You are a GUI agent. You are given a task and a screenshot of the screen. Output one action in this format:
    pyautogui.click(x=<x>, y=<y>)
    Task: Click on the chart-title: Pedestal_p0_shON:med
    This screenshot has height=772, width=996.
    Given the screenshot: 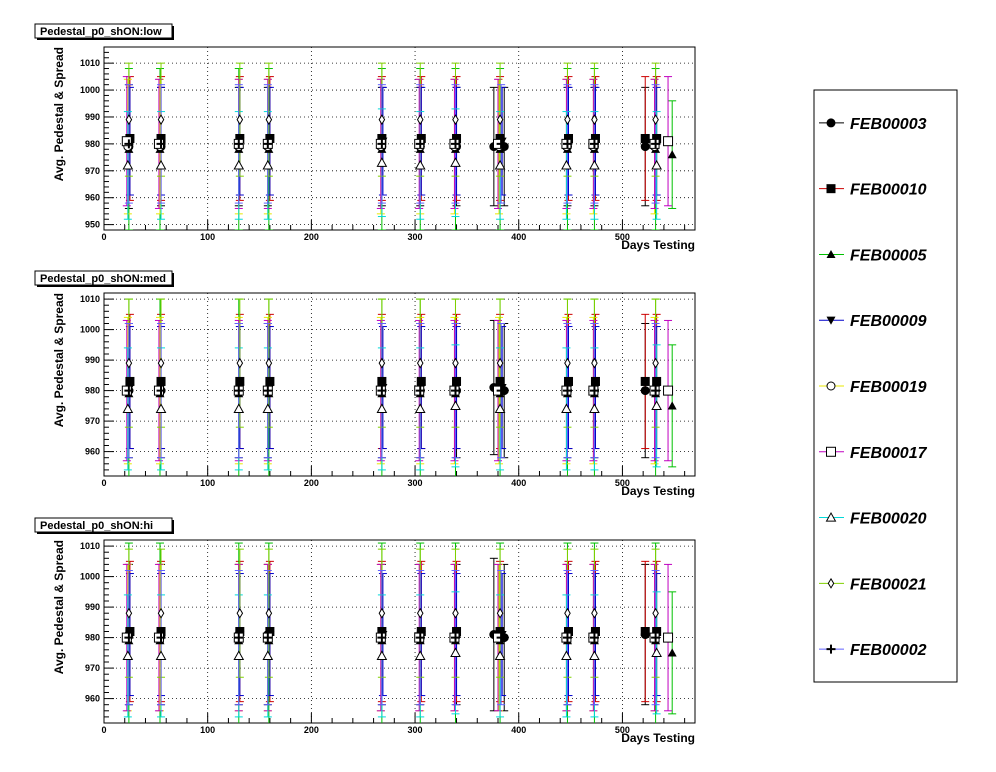 What is the action you would take?
    pyautogui.click(x=103, y=279)
    